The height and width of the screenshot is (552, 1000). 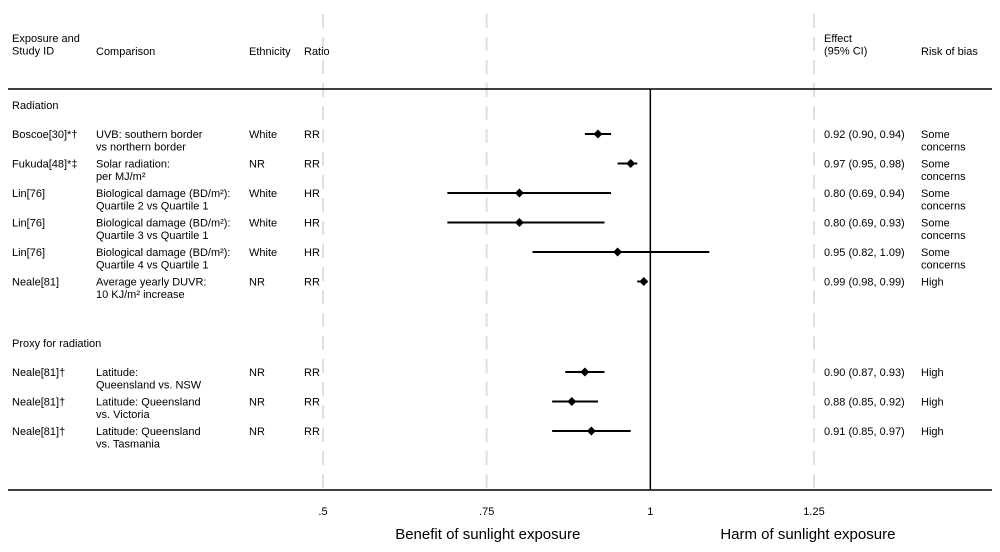 What do you see at coordinates (149, 386) in the screenshot?
I see `comparison-text: Queensland vs. NSW` at bounding box center [149, 386].